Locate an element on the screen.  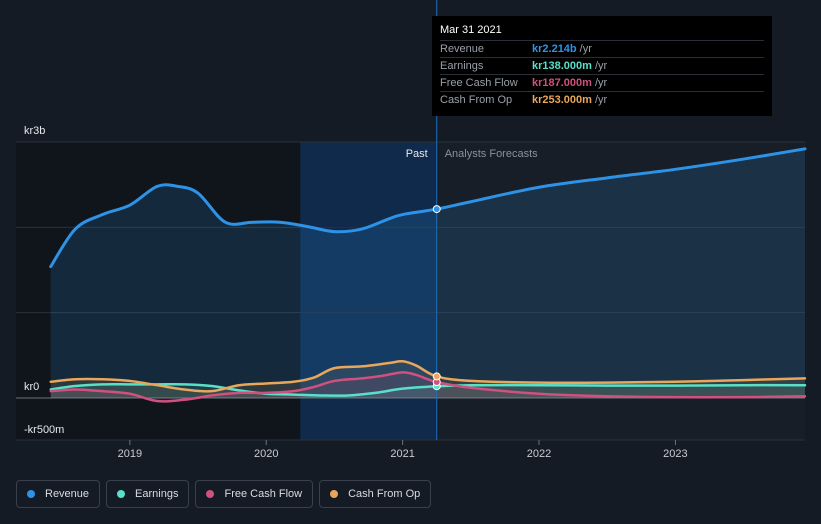
tooltip-value: kr253.000m is located at coordinates (562, 100).